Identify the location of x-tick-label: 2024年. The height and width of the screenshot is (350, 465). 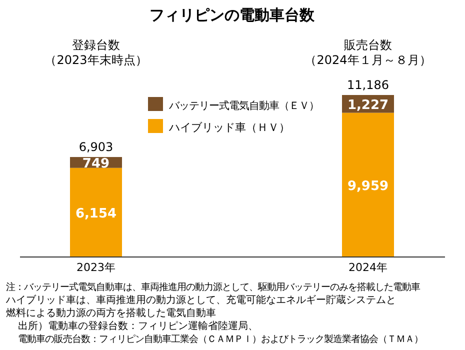
(368, 267).